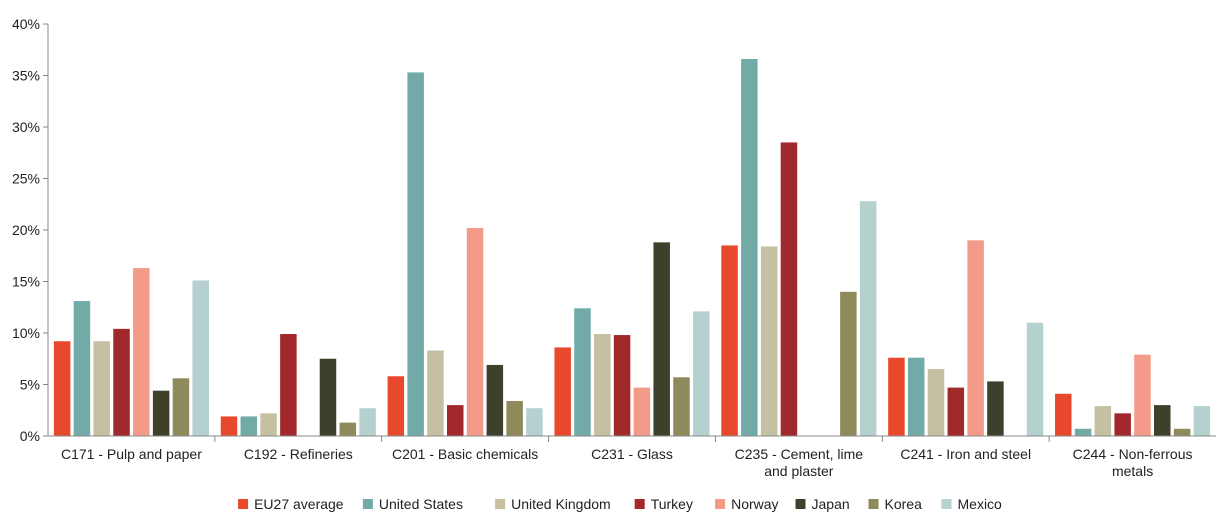 This screenshot has width=1216, height=518. Describe the element at coordinates (799, 462) in the screenshot. I see `x-tick-label: C235 - Cement, lime and plaster` at that location.